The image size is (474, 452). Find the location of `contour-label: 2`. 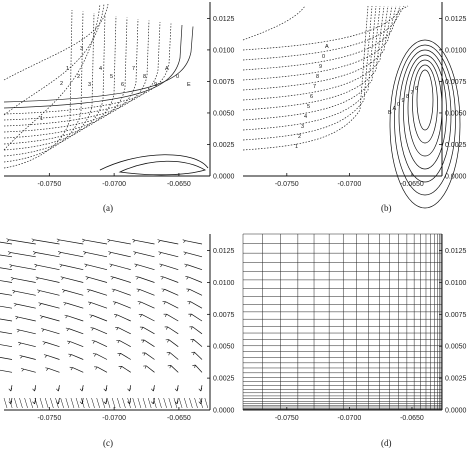

contour-label: 2 is located at coordinates (78, 77).